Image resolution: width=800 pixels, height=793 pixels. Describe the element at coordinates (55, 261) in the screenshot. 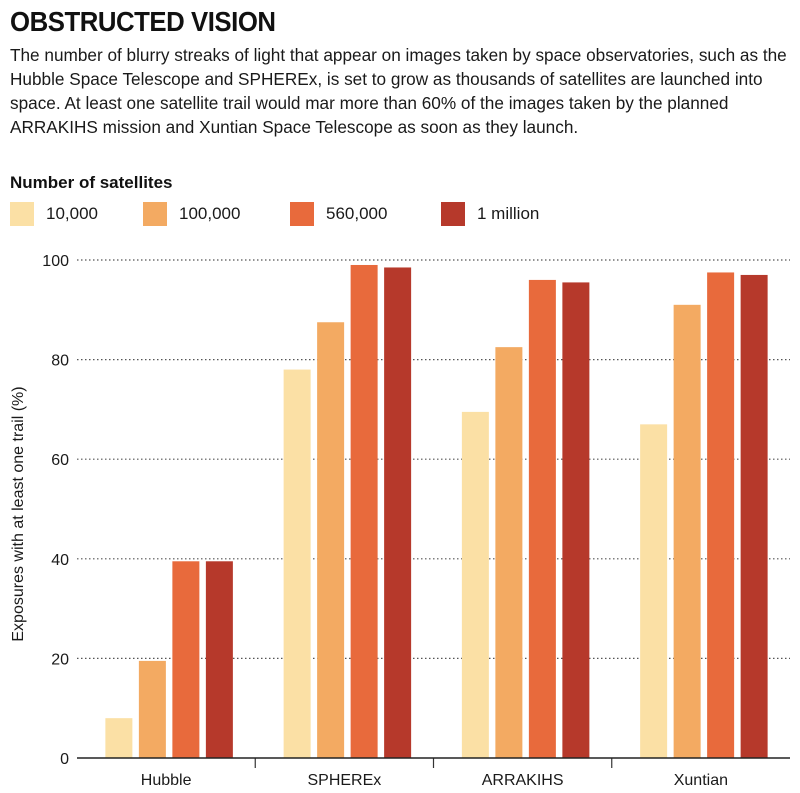

I see `y-tick-label-100: 100` at that location.